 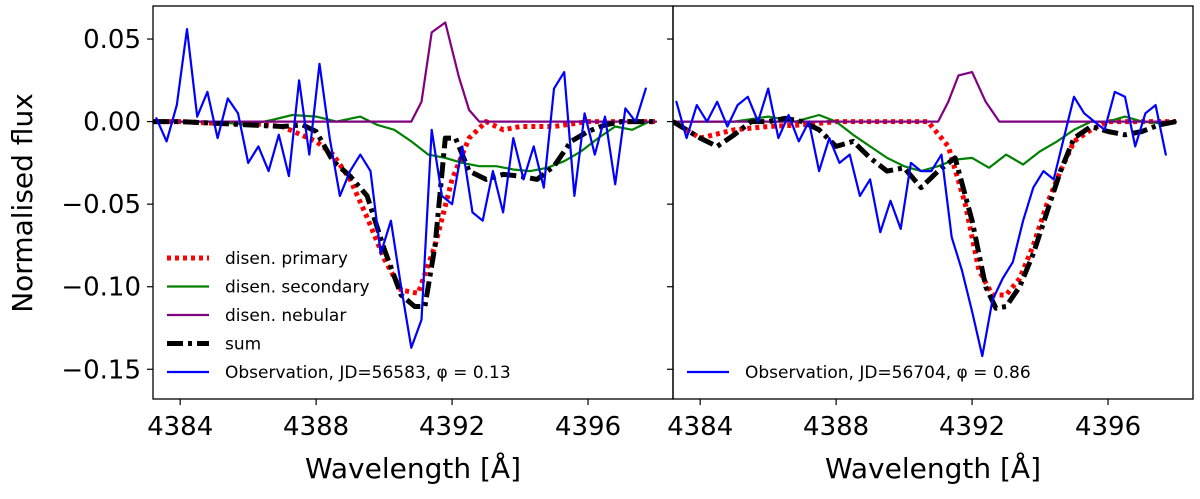 I want to click on x-axis-label-right: Wavelength [Å], so click(x=933, y=468).